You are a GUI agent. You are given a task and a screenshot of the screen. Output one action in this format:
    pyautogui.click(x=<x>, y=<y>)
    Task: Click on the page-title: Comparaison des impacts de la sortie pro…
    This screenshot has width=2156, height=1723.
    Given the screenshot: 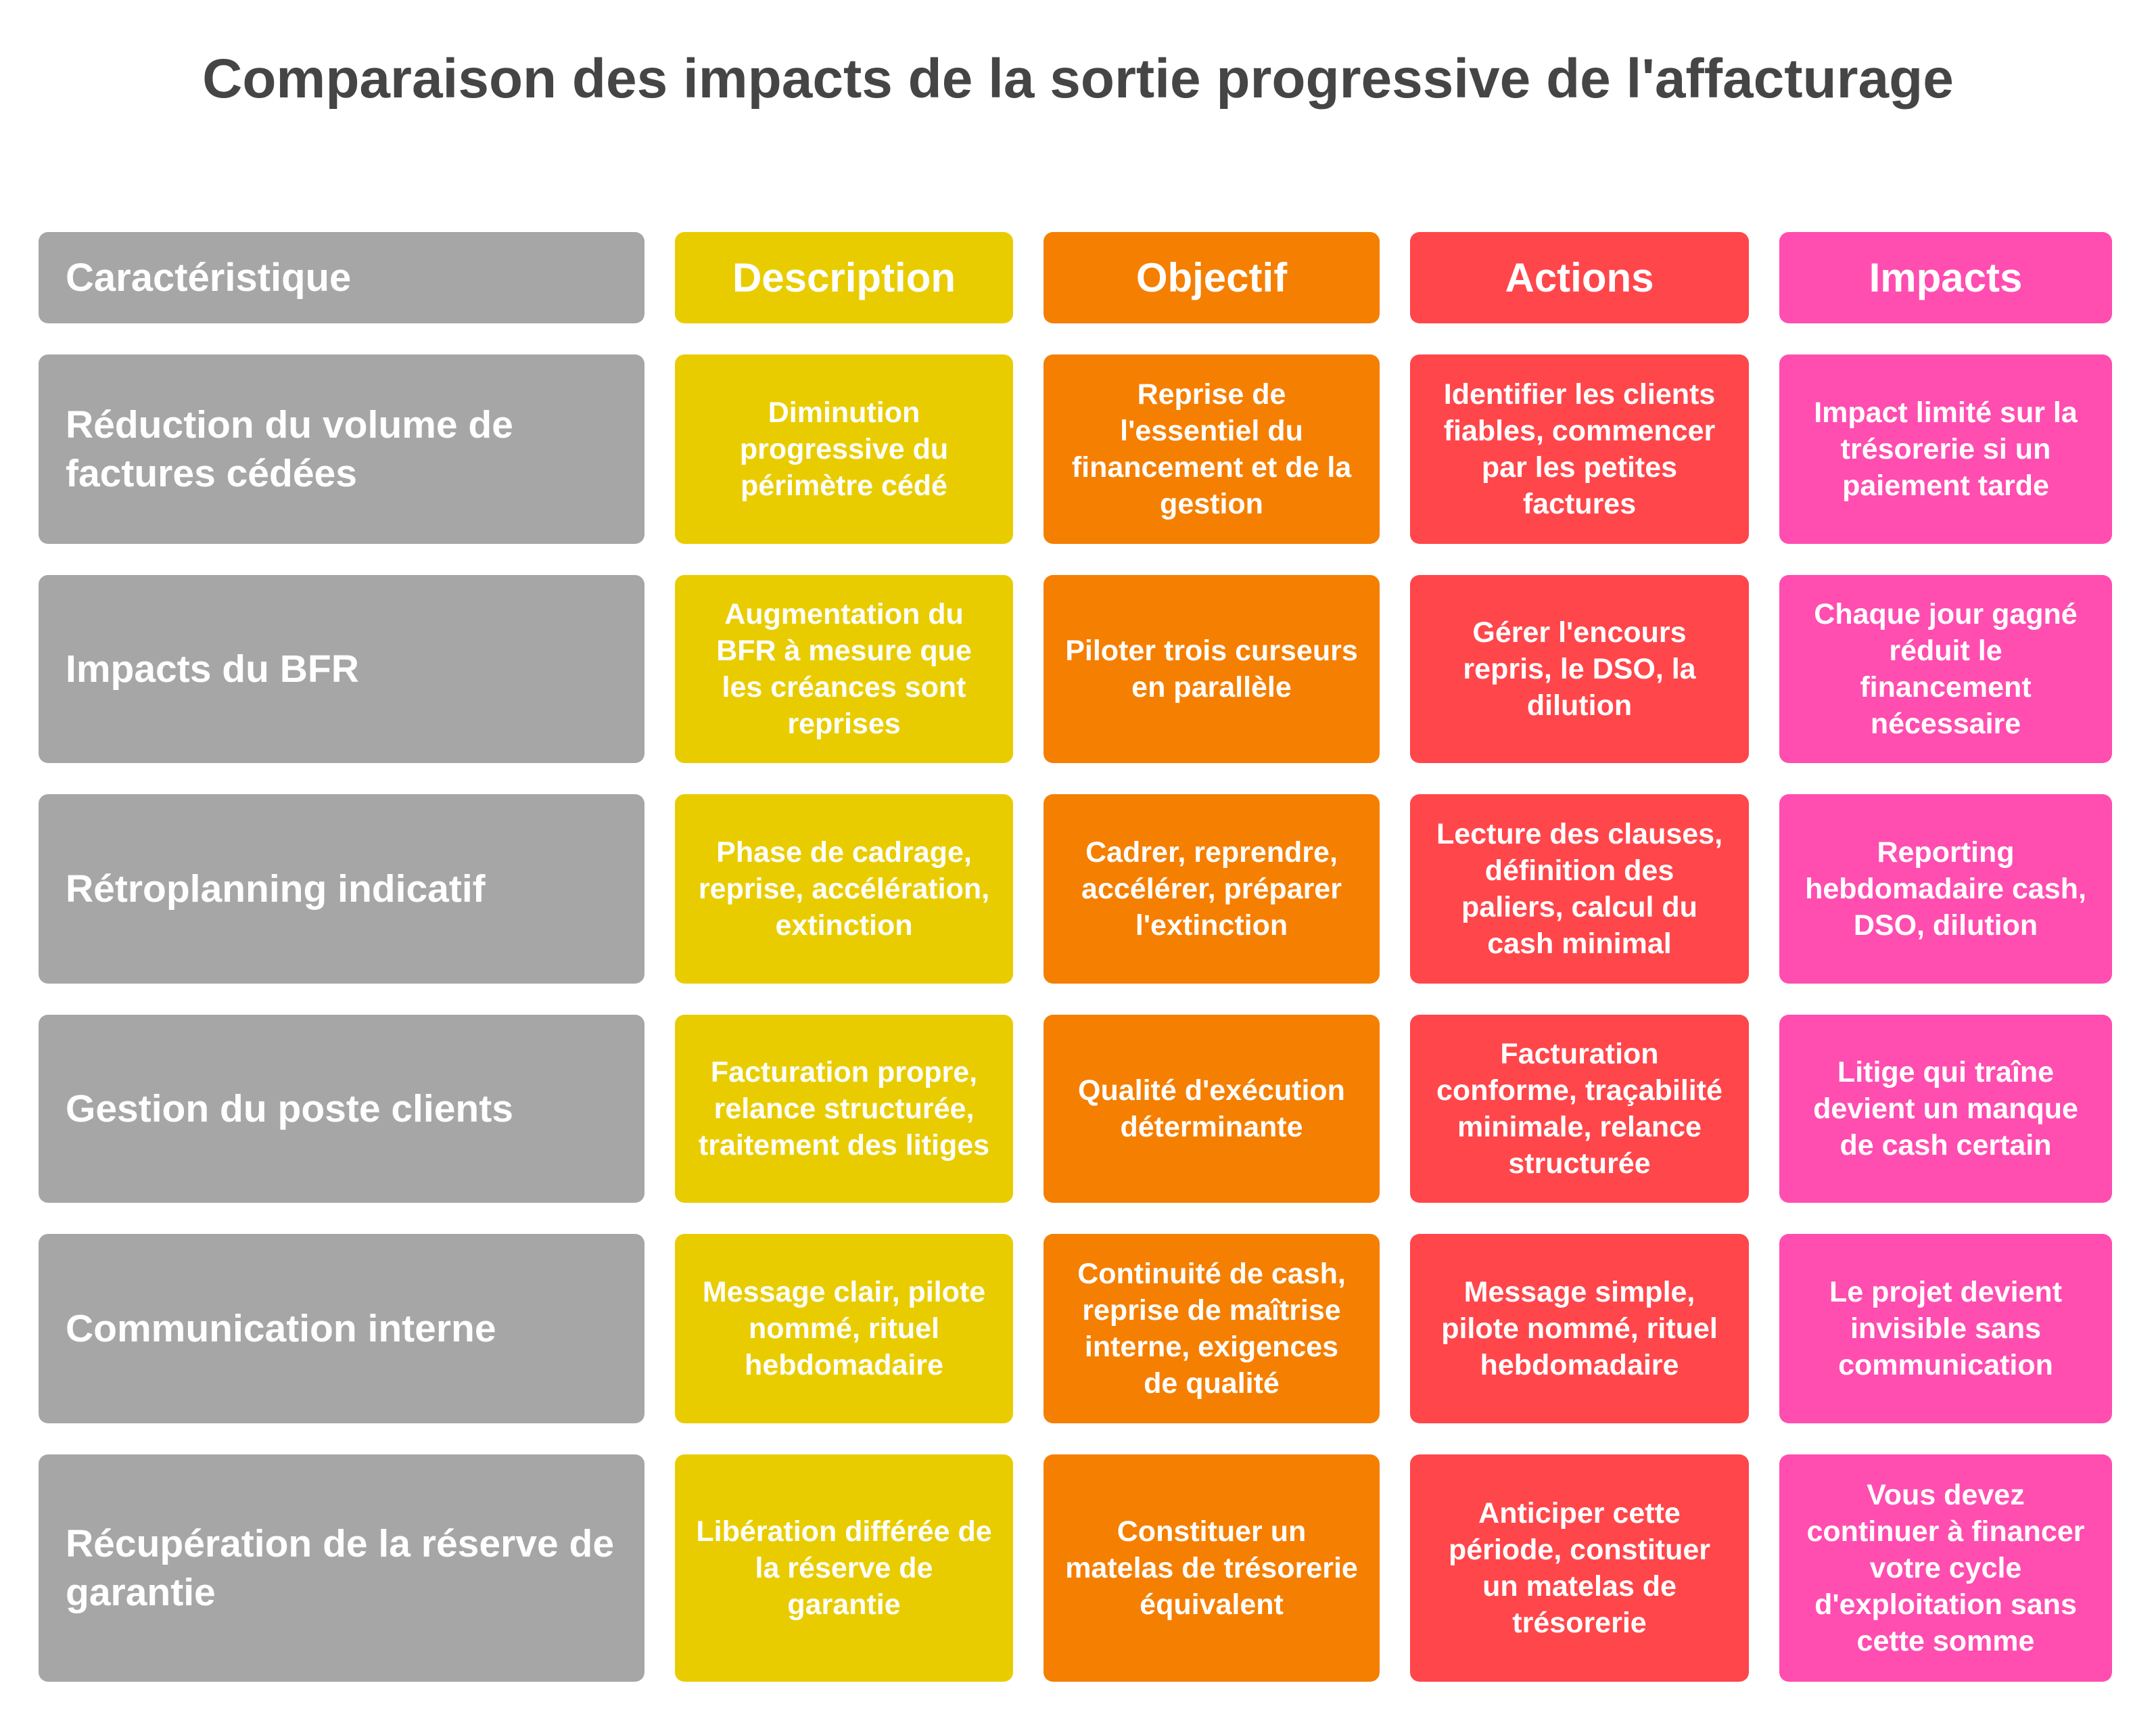 What is the action you would take?
    pyautogui.click(x=1078, y=79)
    